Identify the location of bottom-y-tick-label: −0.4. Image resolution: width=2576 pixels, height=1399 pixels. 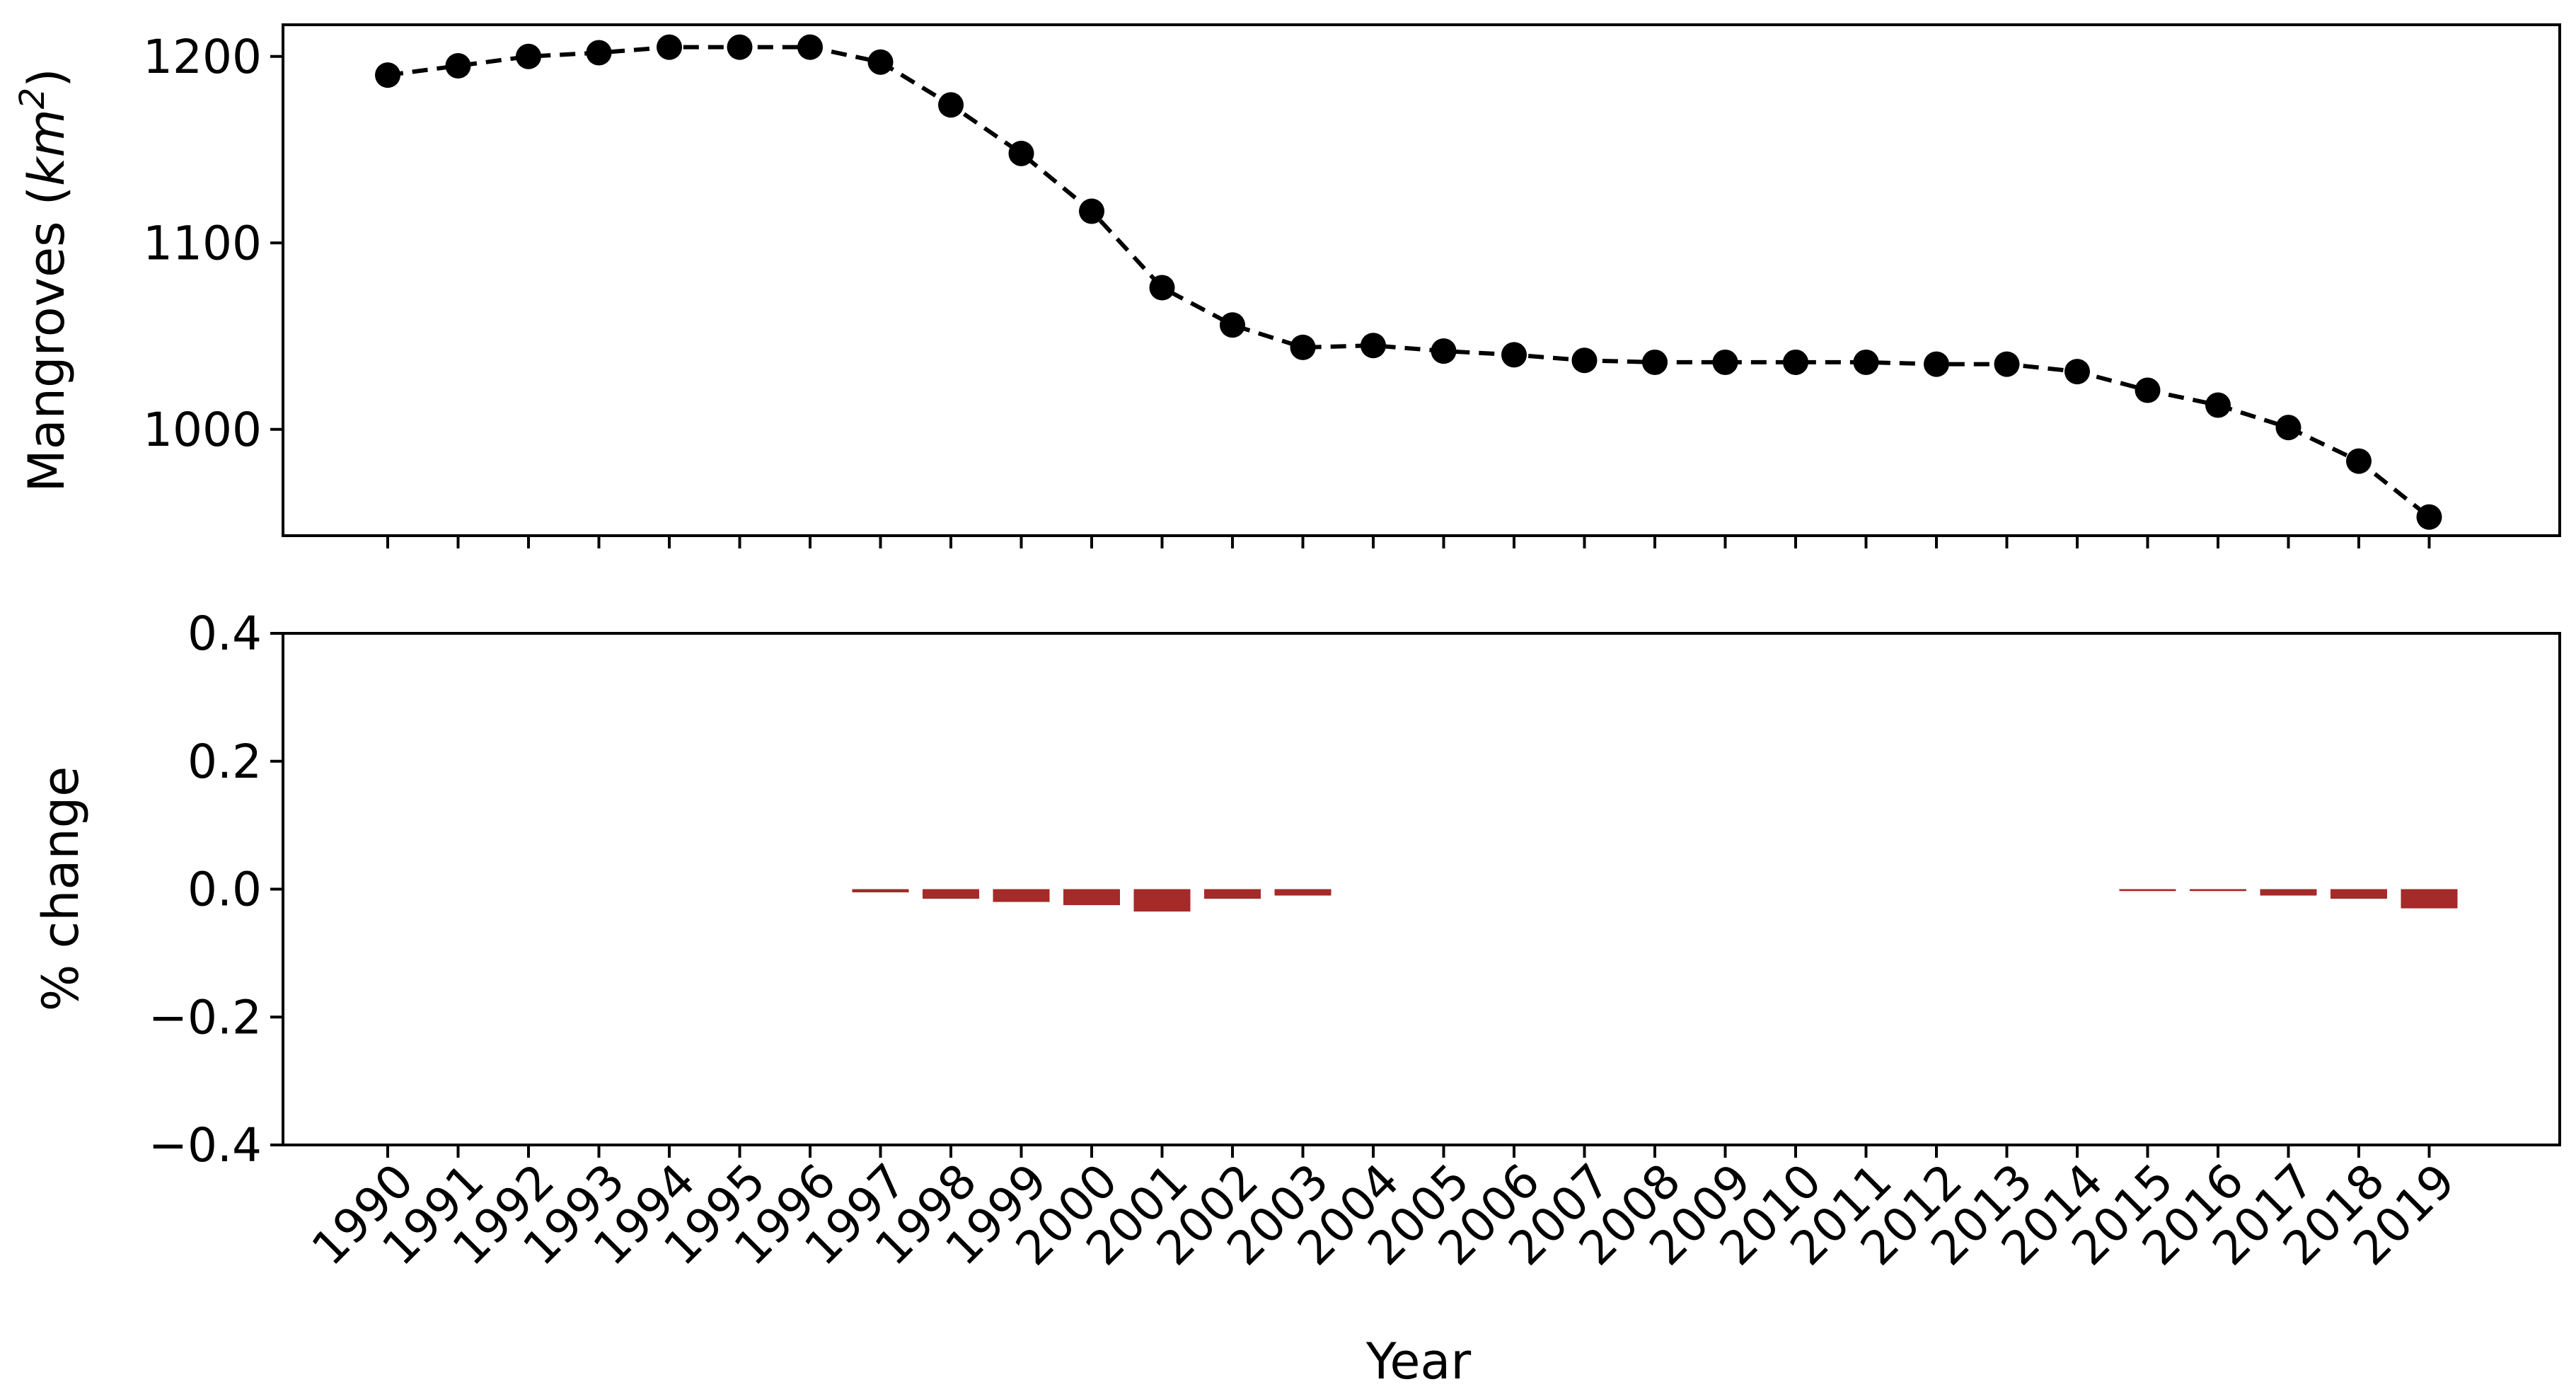
(205, 1145).